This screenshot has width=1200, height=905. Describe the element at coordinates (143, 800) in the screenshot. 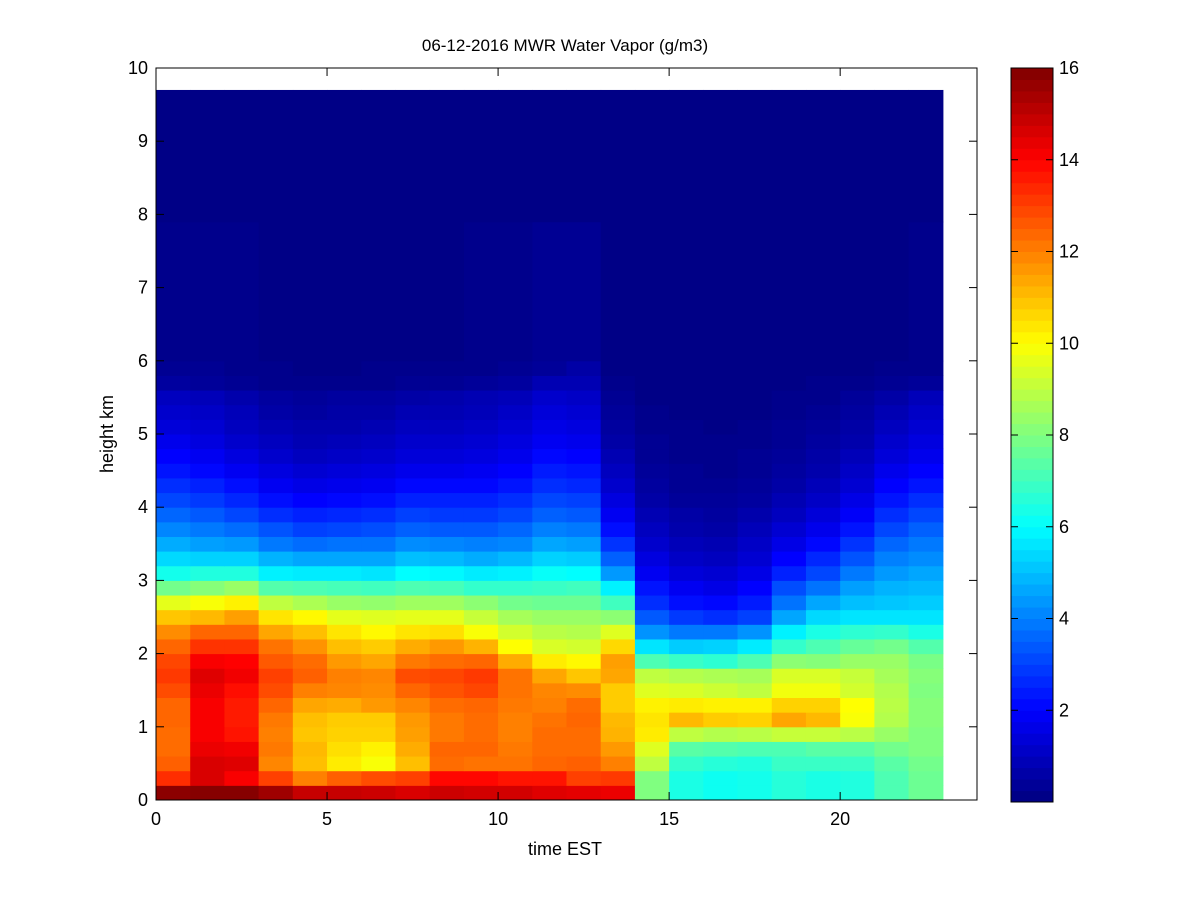

I see `y-tick-label: 0` at that location.